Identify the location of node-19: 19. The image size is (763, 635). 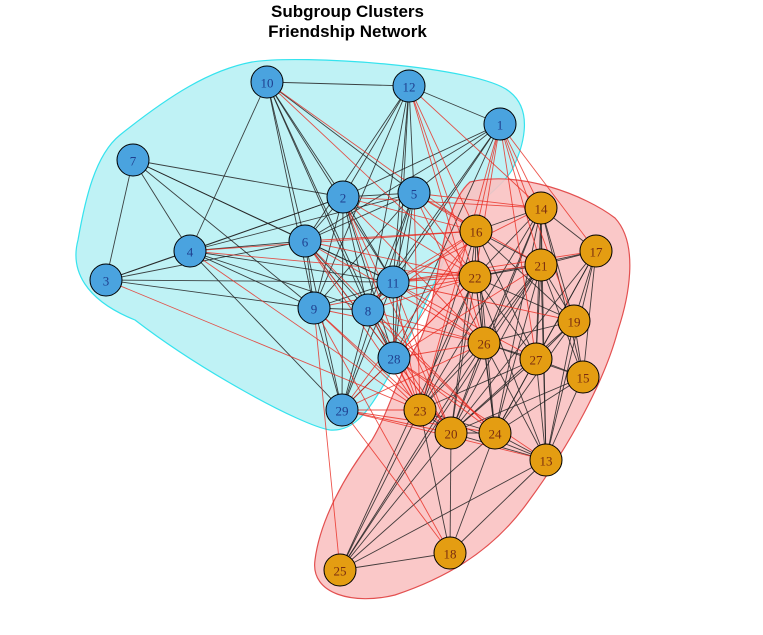
(574, 321).